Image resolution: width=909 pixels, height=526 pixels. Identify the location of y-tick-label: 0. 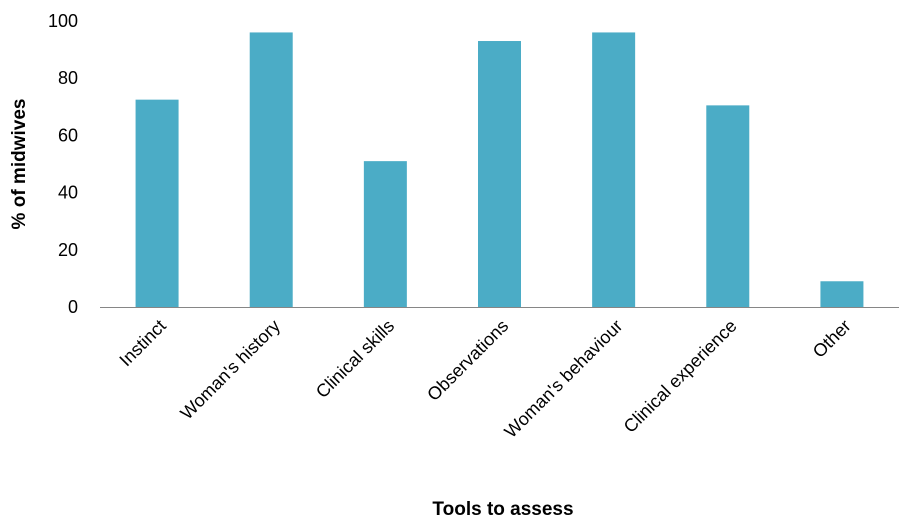
(73, 307).